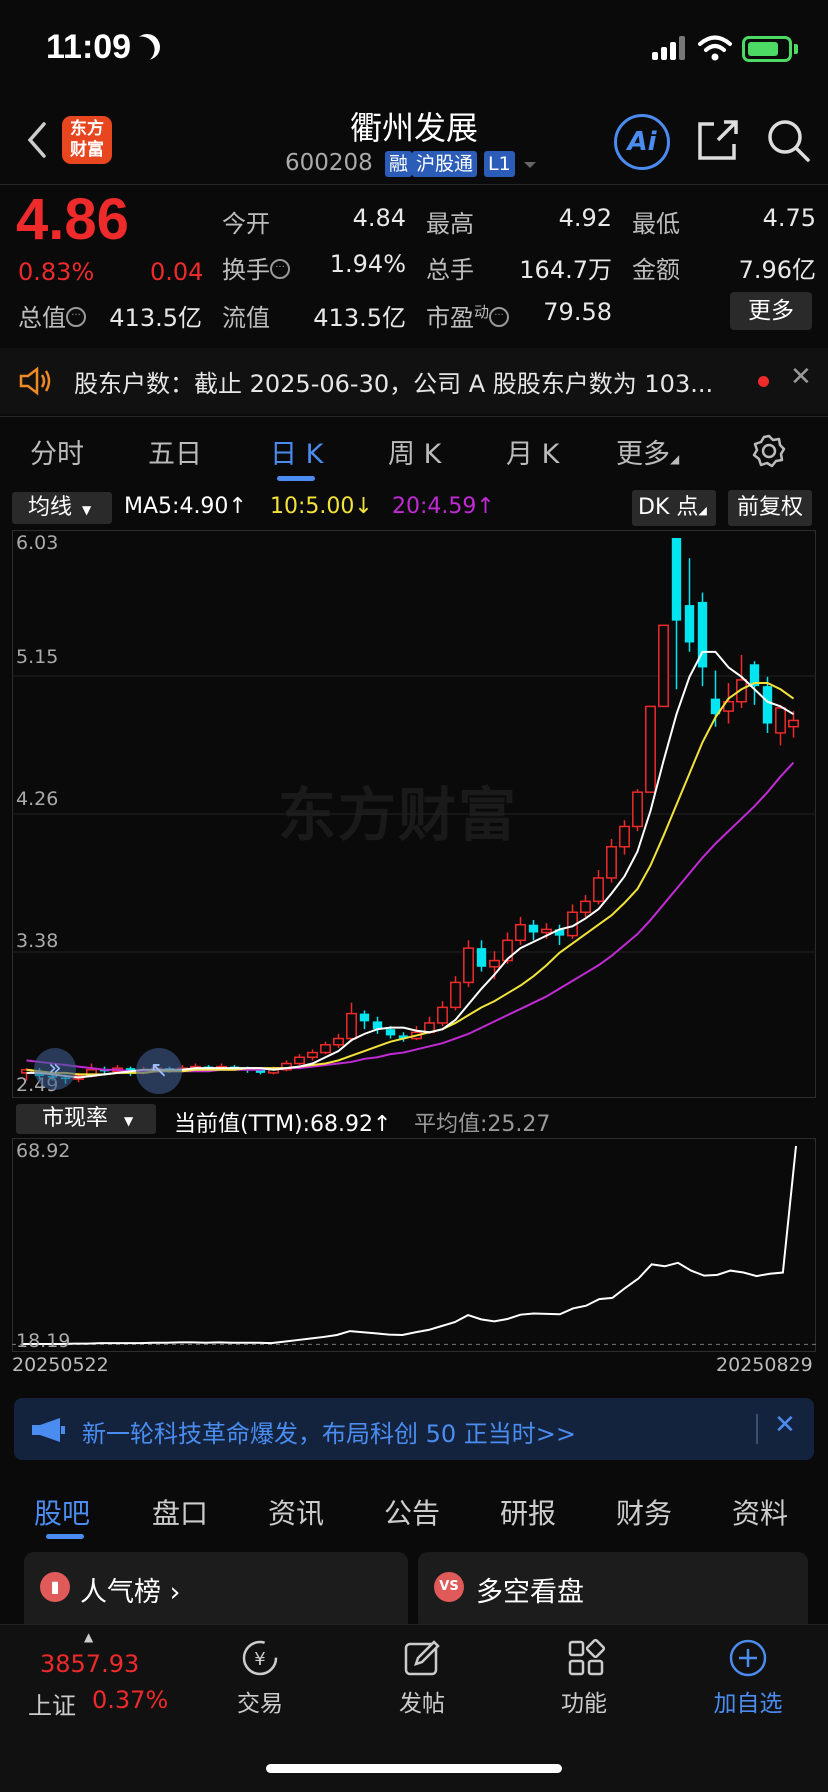  What do you see at coordinates (449, 1587) in the screenshot?
I see `vs-icon: VS` at bounding box center [449, 1587].